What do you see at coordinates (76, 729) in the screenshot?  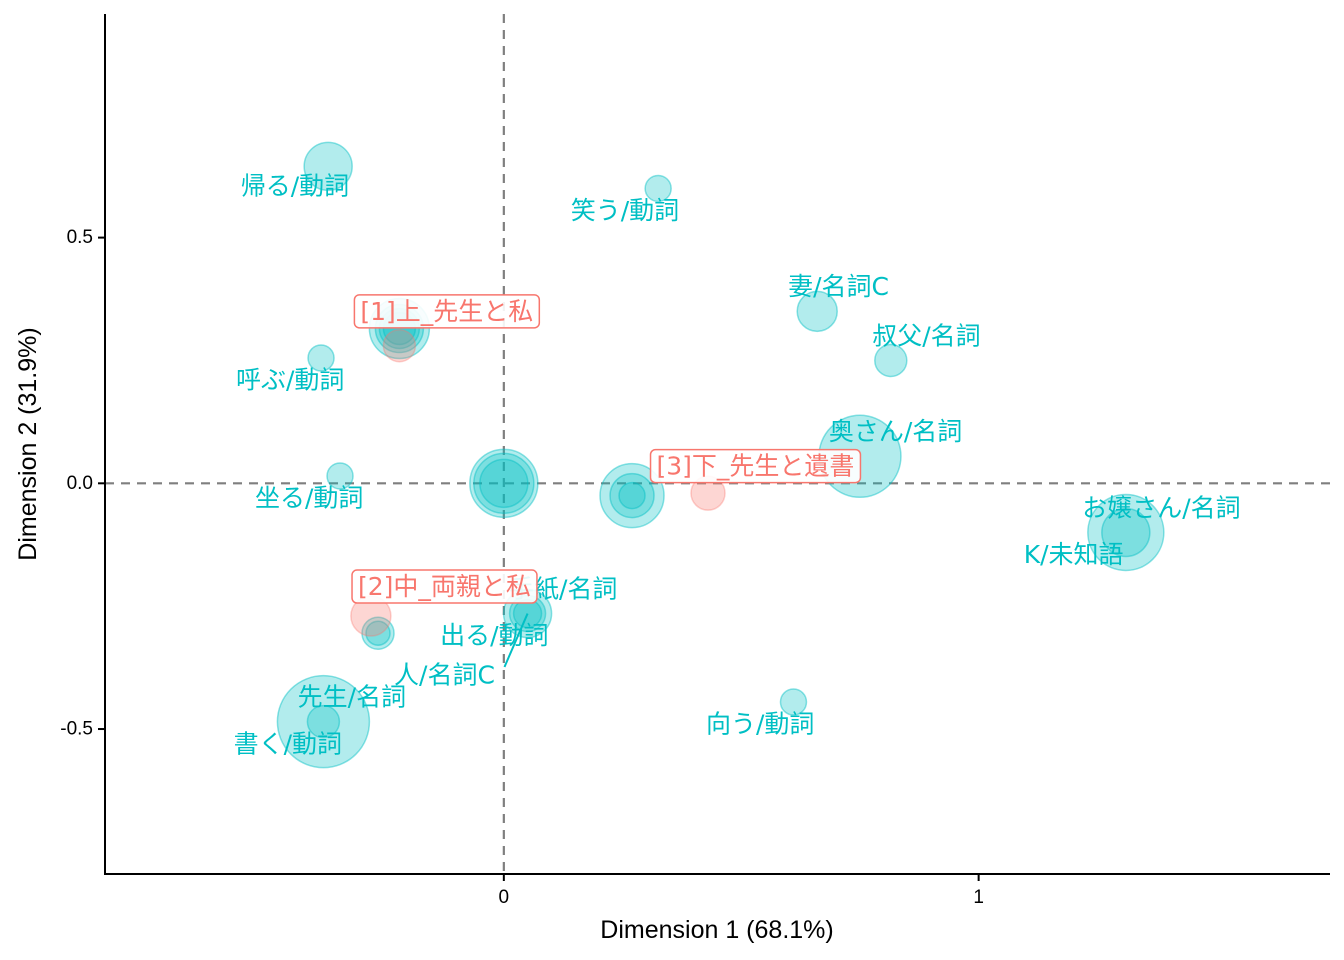 I see `y-tick-label-2: -0.5` at bounding box center [76, 729].